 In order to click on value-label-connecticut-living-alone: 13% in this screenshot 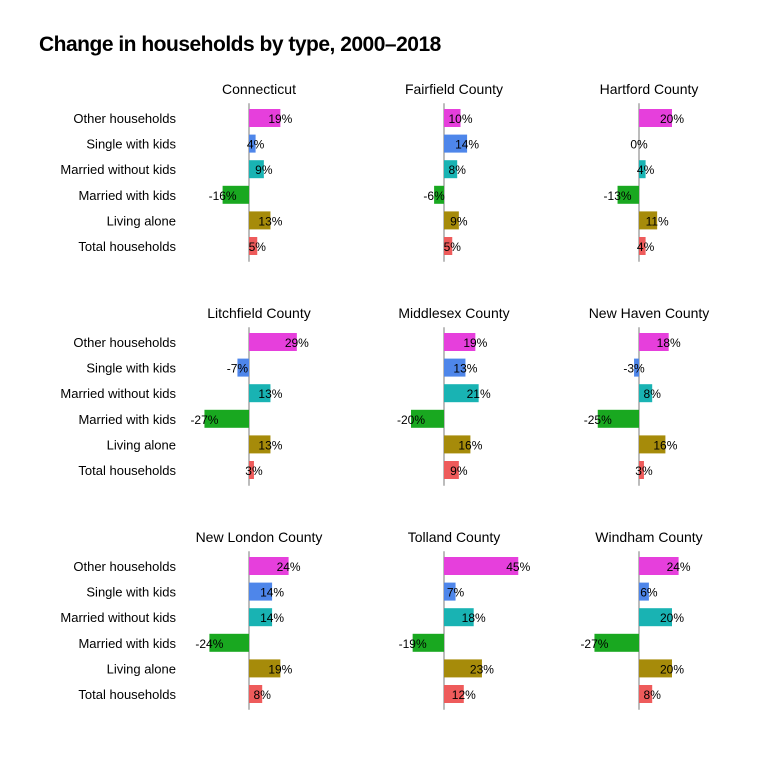, I will do `click(270, 221)`.